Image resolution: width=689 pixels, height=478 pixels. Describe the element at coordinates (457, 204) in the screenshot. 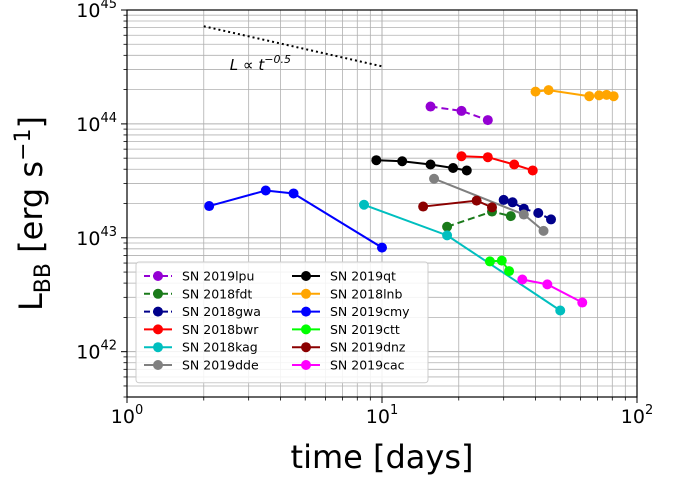

I see `series-sn-2019dnz` at that location.